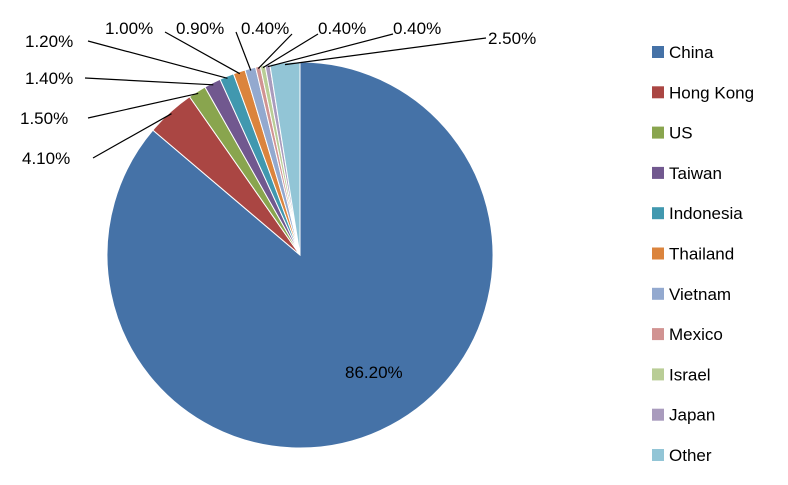  Describe the element at coordinates (658, 414) in the screenshot. I see `legend-swatch-japan` at that location.